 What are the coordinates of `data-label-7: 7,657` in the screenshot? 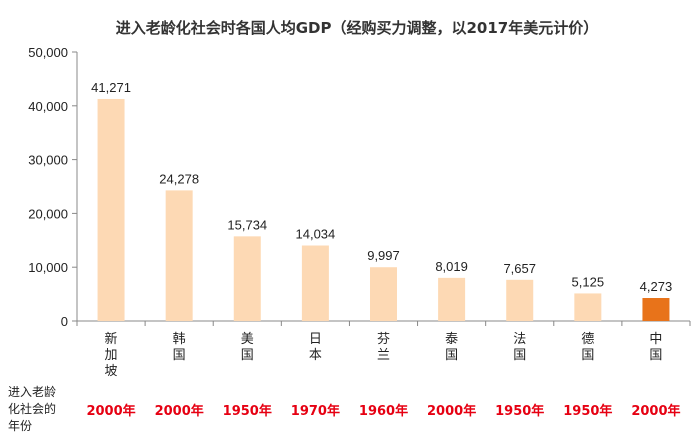 It's located at (519, 268).